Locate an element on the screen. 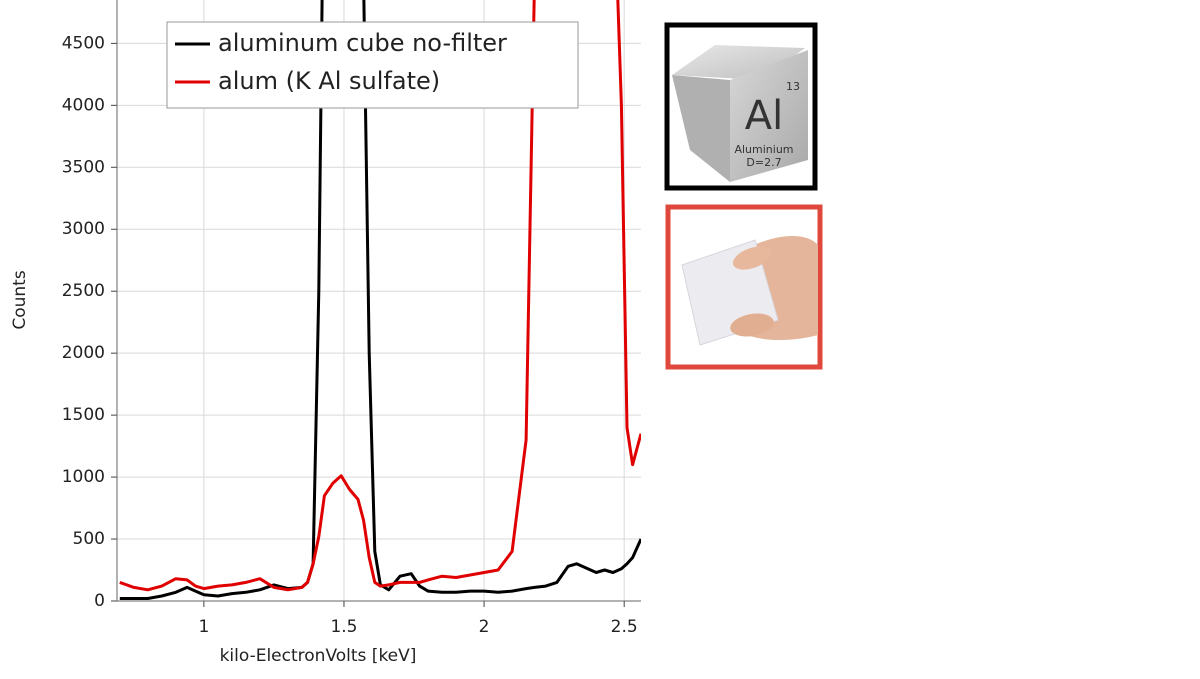 Image resolution: width=1200 pixels, height=679 pixels. legend-box is located at coordinates (372, 65).